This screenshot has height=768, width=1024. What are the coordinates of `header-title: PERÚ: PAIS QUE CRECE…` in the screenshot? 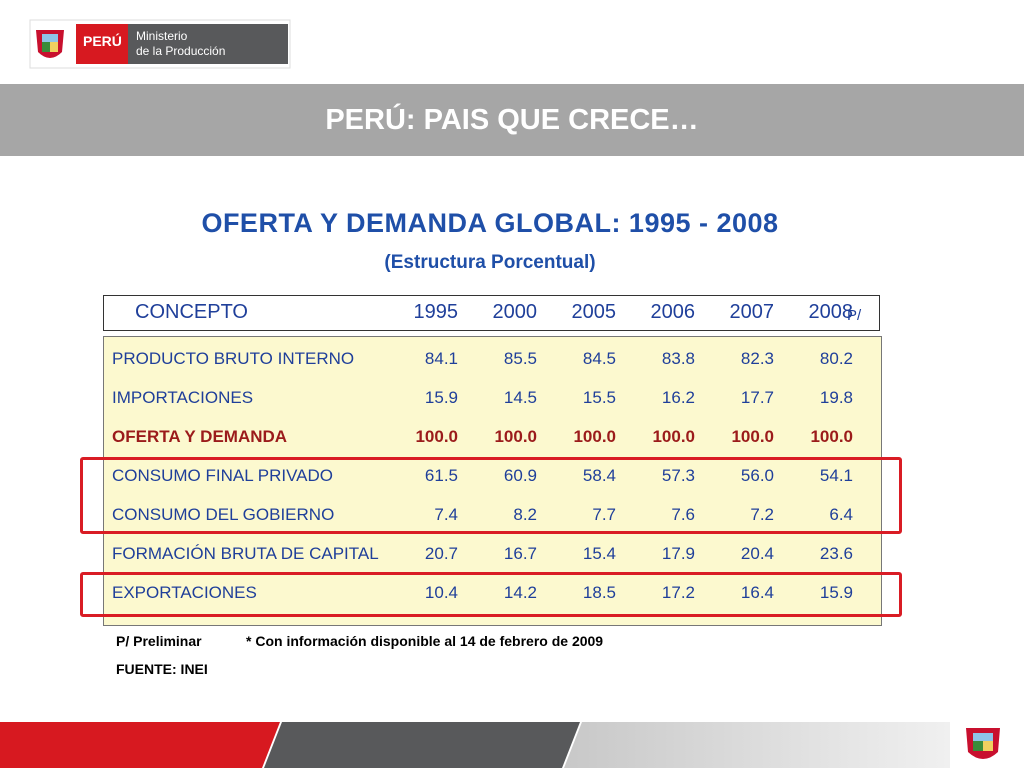 It's located at (512, 120).